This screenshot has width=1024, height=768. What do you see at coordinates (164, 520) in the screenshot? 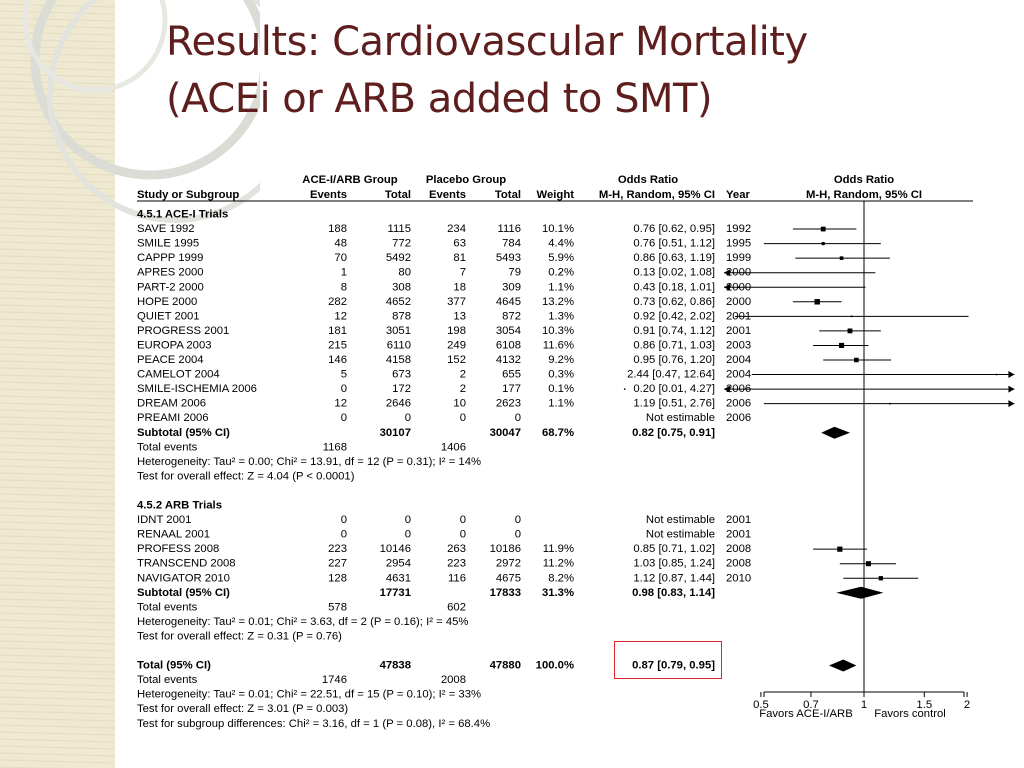
I see `study-label: IDNT 2001` at bounding box center [164, 520].